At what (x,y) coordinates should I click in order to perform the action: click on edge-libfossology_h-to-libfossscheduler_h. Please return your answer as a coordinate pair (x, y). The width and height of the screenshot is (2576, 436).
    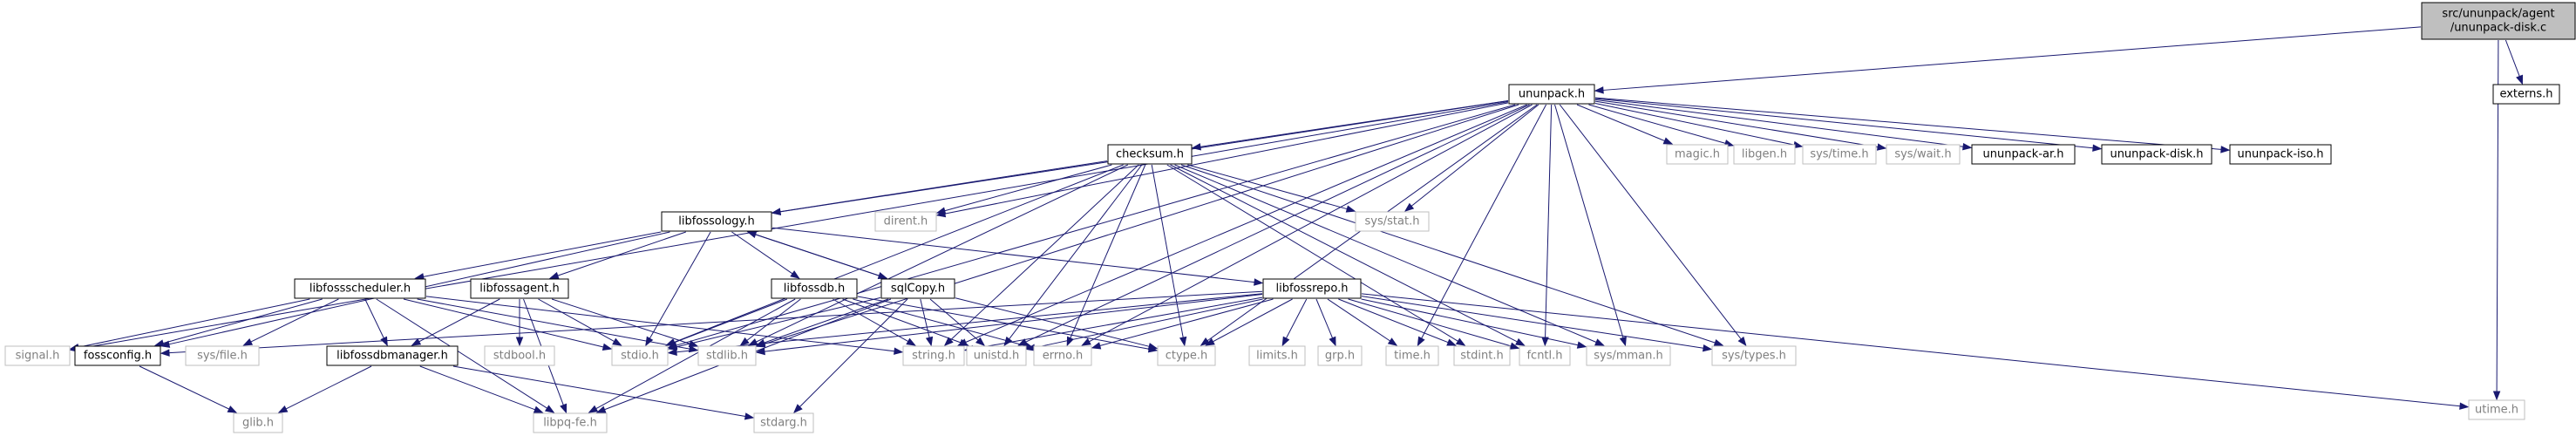
    Looking at the image, I should click on (538, 256).